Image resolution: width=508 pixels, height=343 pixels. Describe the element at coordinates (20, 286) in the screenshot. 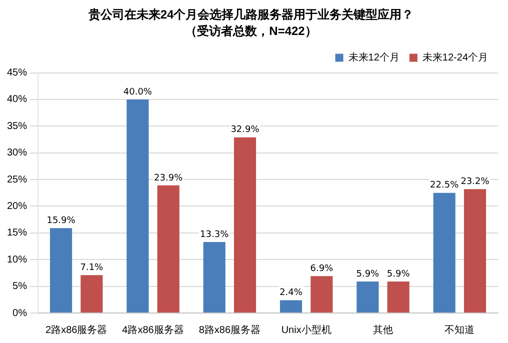

I see `y-tick-label: 5%` at that location.